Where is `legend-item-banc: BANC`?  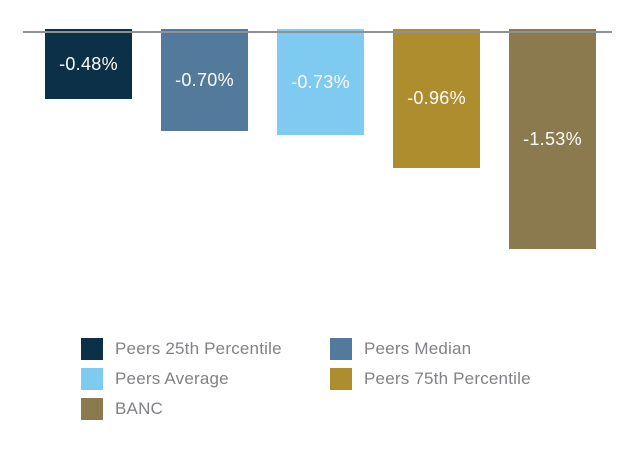 legend-item-banc: BANC is located at coordinates (205, 409).